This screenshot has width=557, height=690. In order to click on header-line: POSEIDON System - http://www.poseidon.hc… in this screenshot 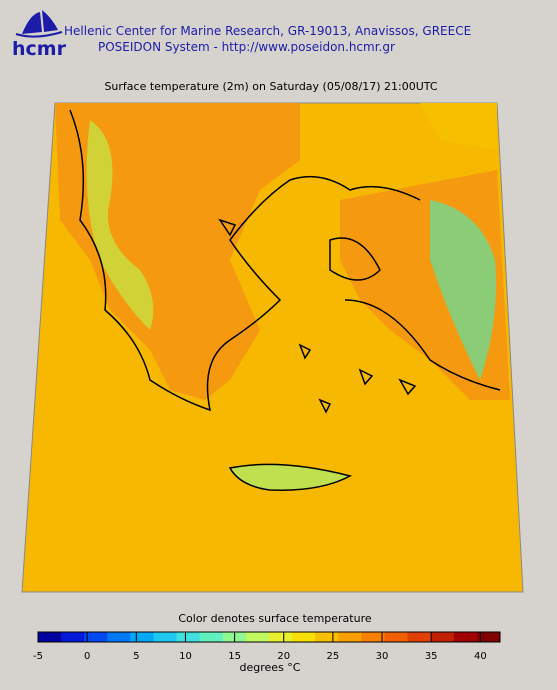, I will do `click(246, 47)`.